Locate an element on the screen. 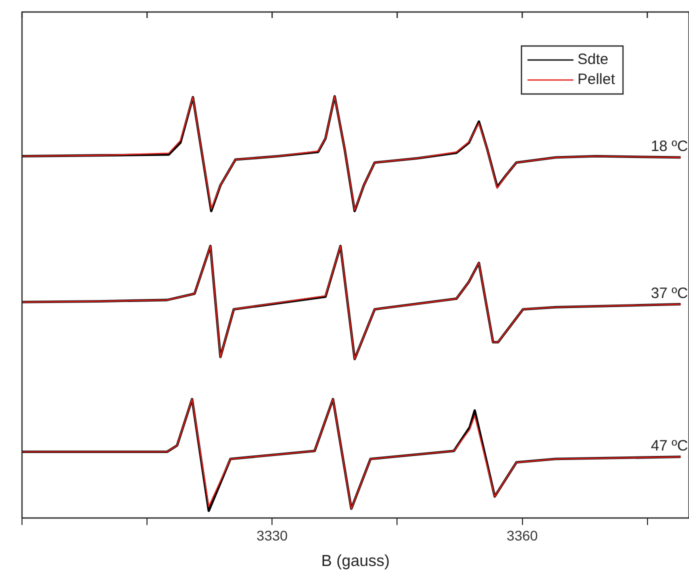  x-axis-title: B (gauss) is located at coordinates (355, 561).